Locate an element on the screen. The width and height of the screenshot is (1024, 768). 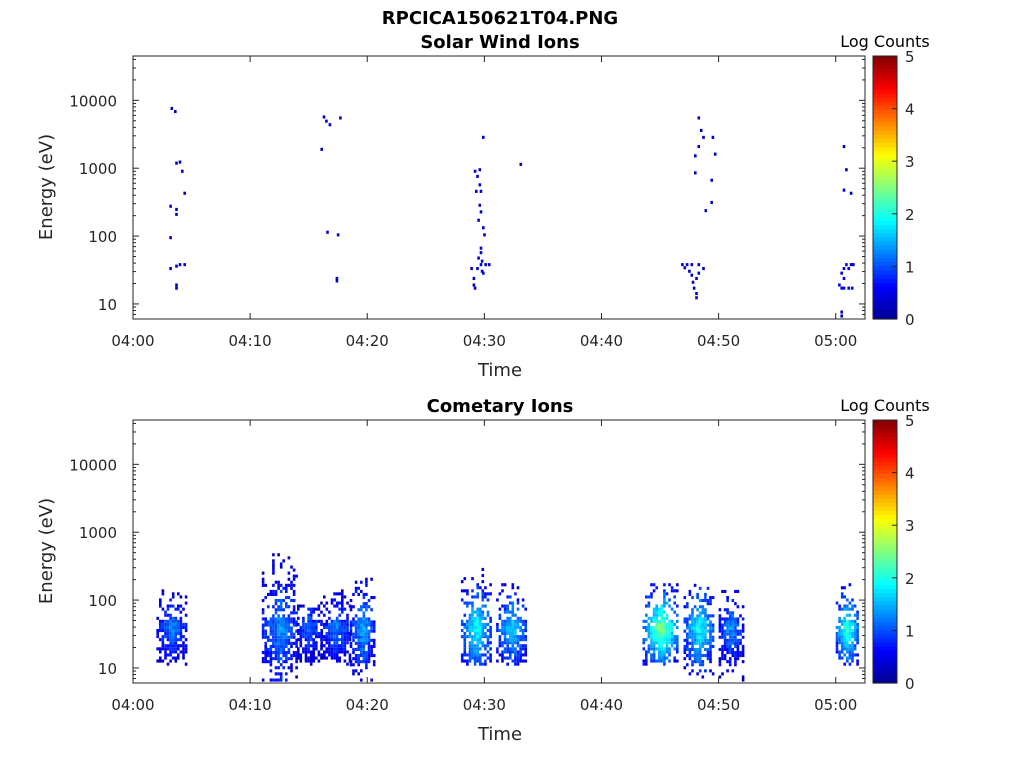
y-tick-label: 100 is located at coordinates (102, 601).